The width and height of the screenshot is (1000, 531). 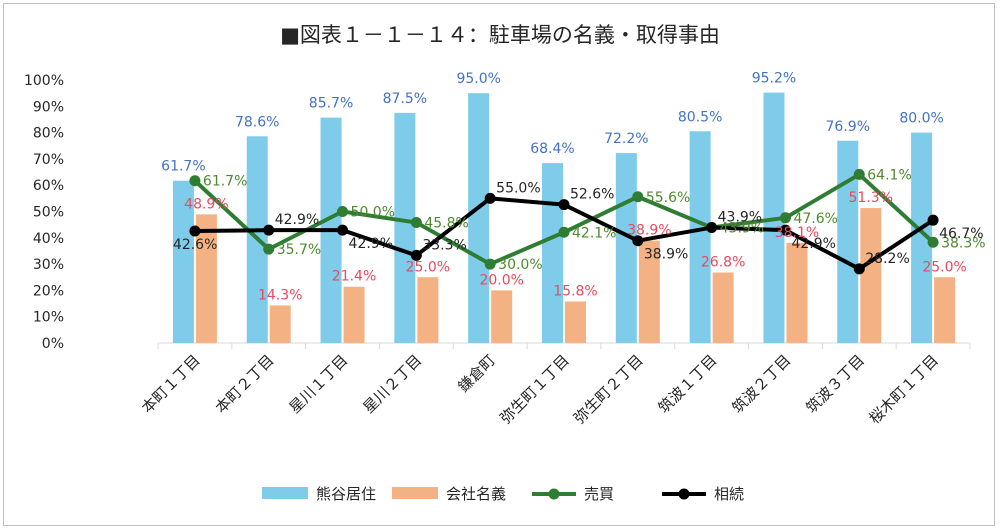 What do you see at coordinates (245, 384) in the screenshot?
I see `x-category-label: 本町２丁目` at bounding box center [245, 384].